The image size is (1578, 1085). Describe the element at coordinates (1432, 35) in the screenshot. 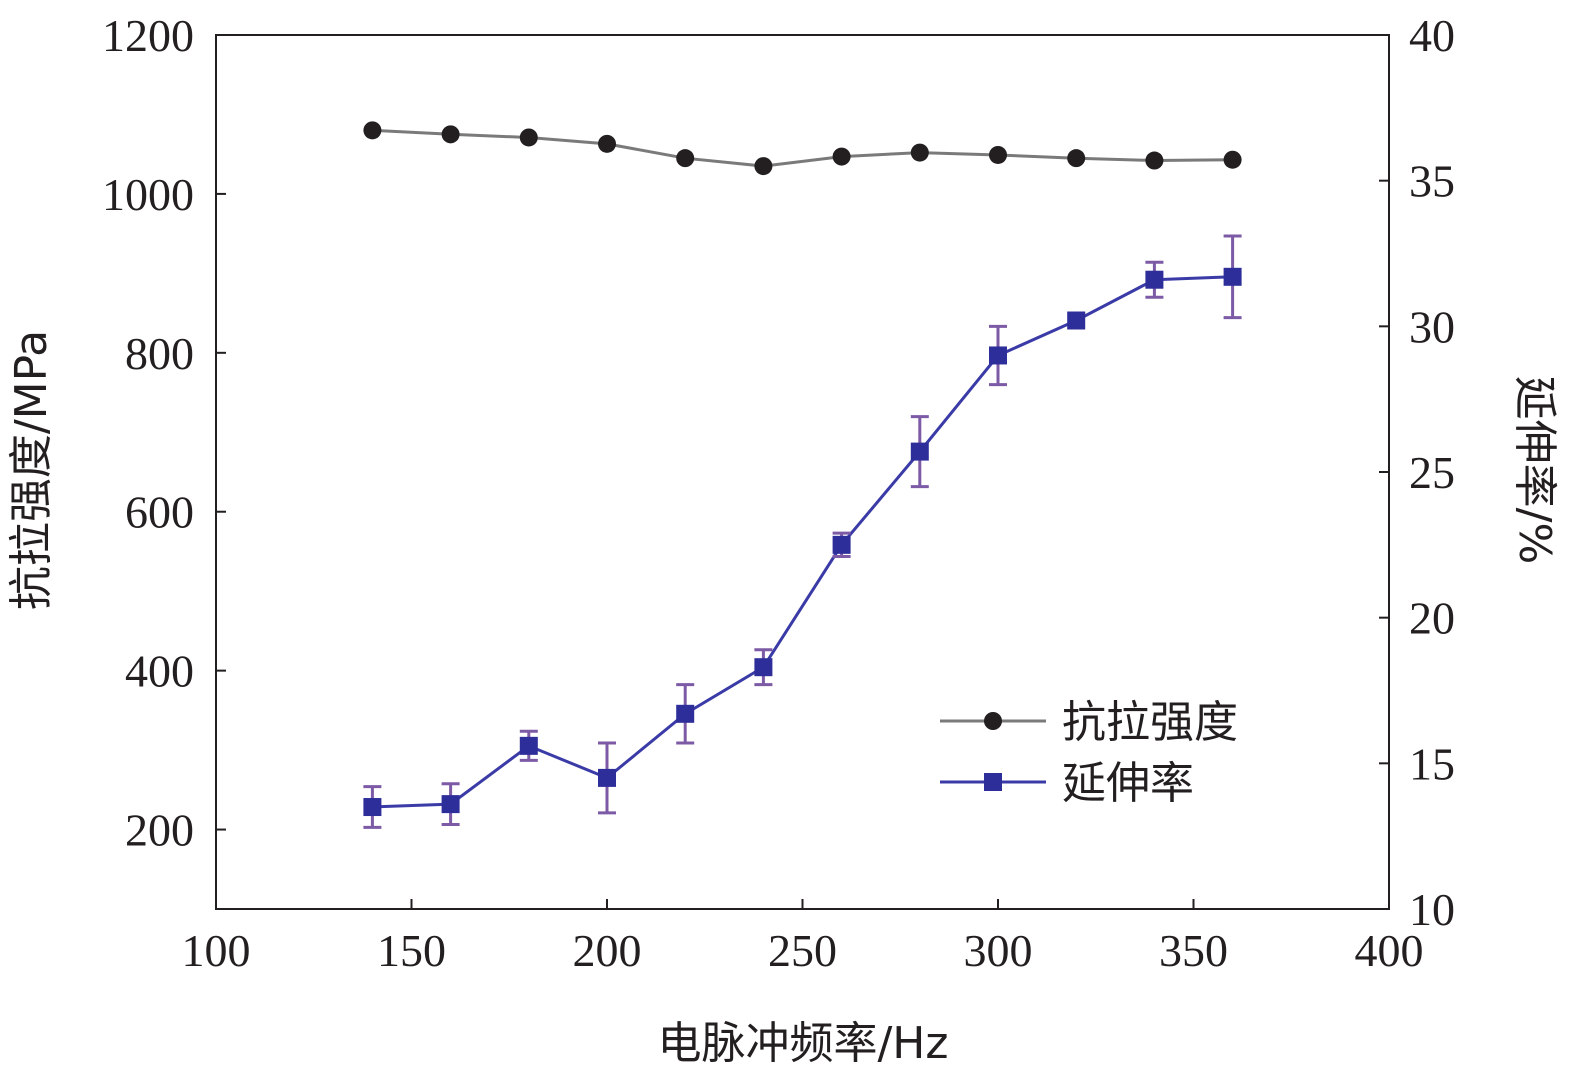

I see `right-y-tick-label: 40` at that location.